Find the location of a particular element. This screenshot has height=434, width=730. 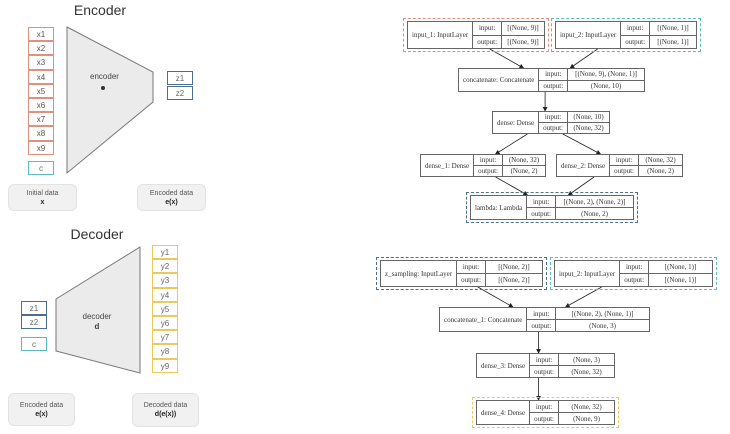

encoder-input-x6: x6 is located at coordinates (41, 105).